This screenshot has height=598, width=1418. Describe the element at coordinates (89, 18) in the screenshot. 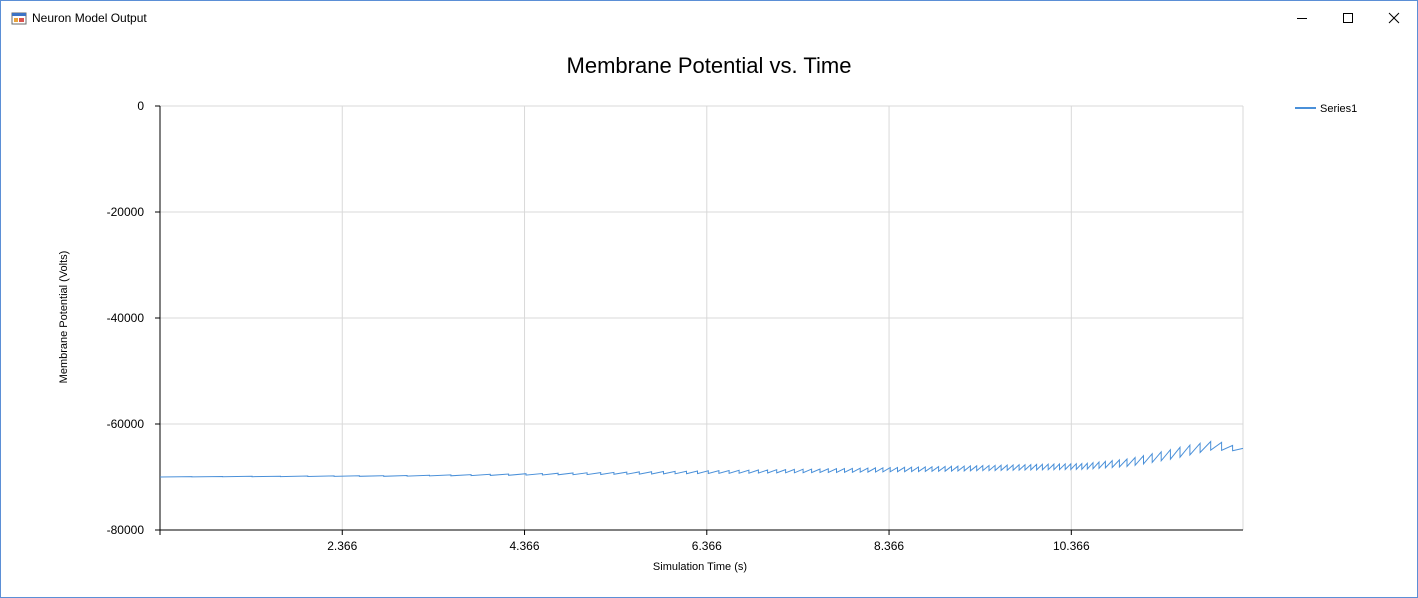

I see `window-title: Neuron Model Output` at that location.